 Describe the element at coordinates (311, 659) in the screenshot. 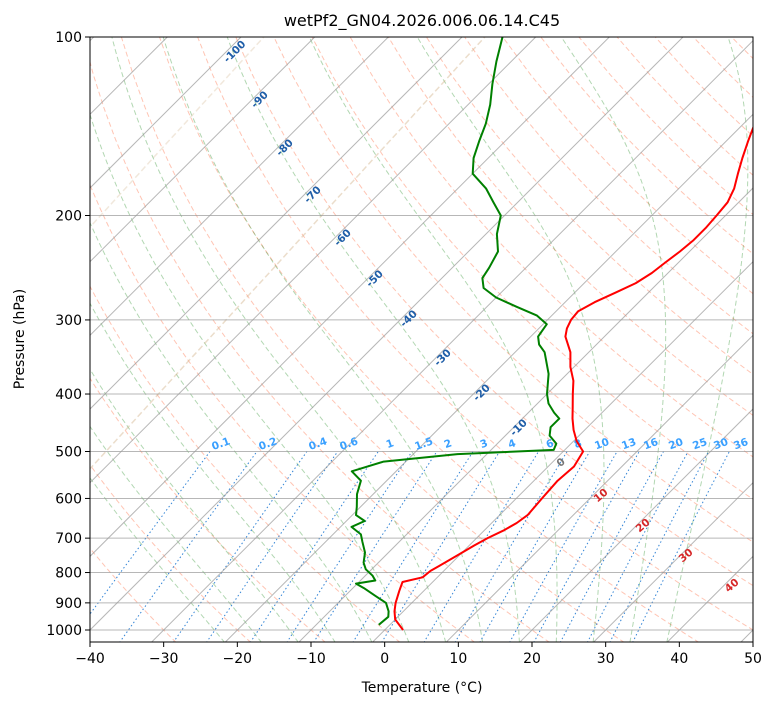

I see `x-tick-label: −10` at that location.